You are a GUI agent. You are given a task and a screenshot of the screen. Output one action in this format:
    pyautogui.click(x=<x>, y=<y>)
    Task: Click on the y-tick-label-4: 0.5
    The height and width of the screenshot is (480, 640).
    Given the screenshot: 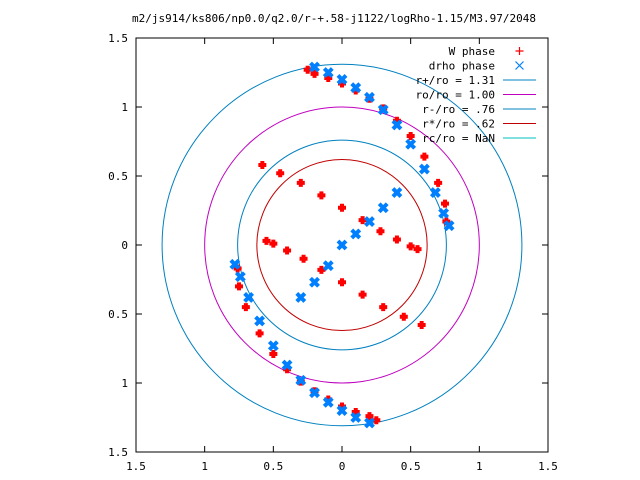 What is the action you would take?
    pyautogui.click(x=118, y=176)
    